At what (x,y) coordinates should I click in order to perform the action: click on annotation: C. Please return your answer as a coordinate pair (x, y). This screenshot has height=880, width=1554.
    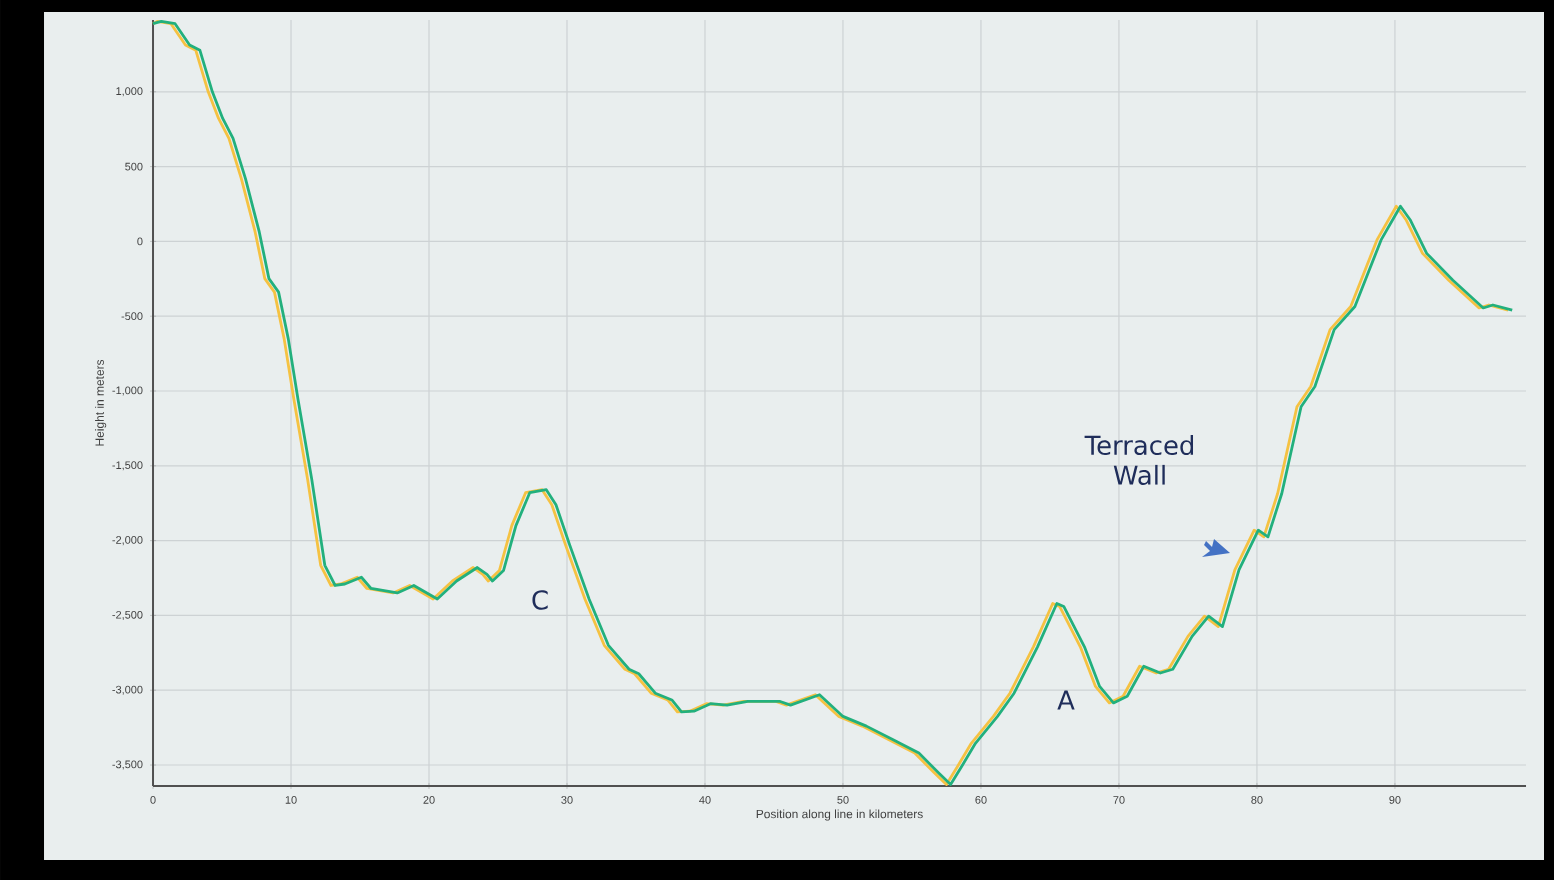
    Looking at the image, I should click on (540, 600).